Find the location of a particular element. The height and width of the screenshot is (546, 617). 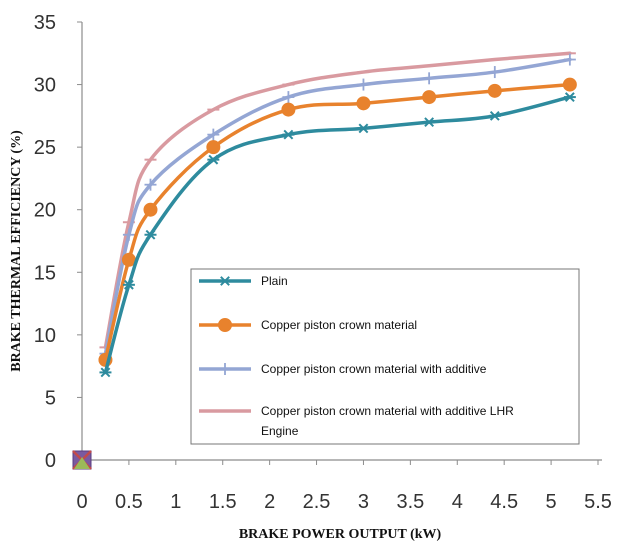

y-tick-label: 15 is located at coordinates (45, 273).